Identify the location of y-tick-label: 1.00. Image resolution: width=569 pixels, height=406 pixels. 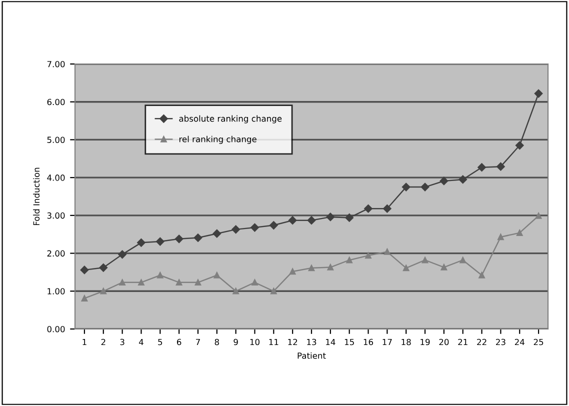
(56, 291).